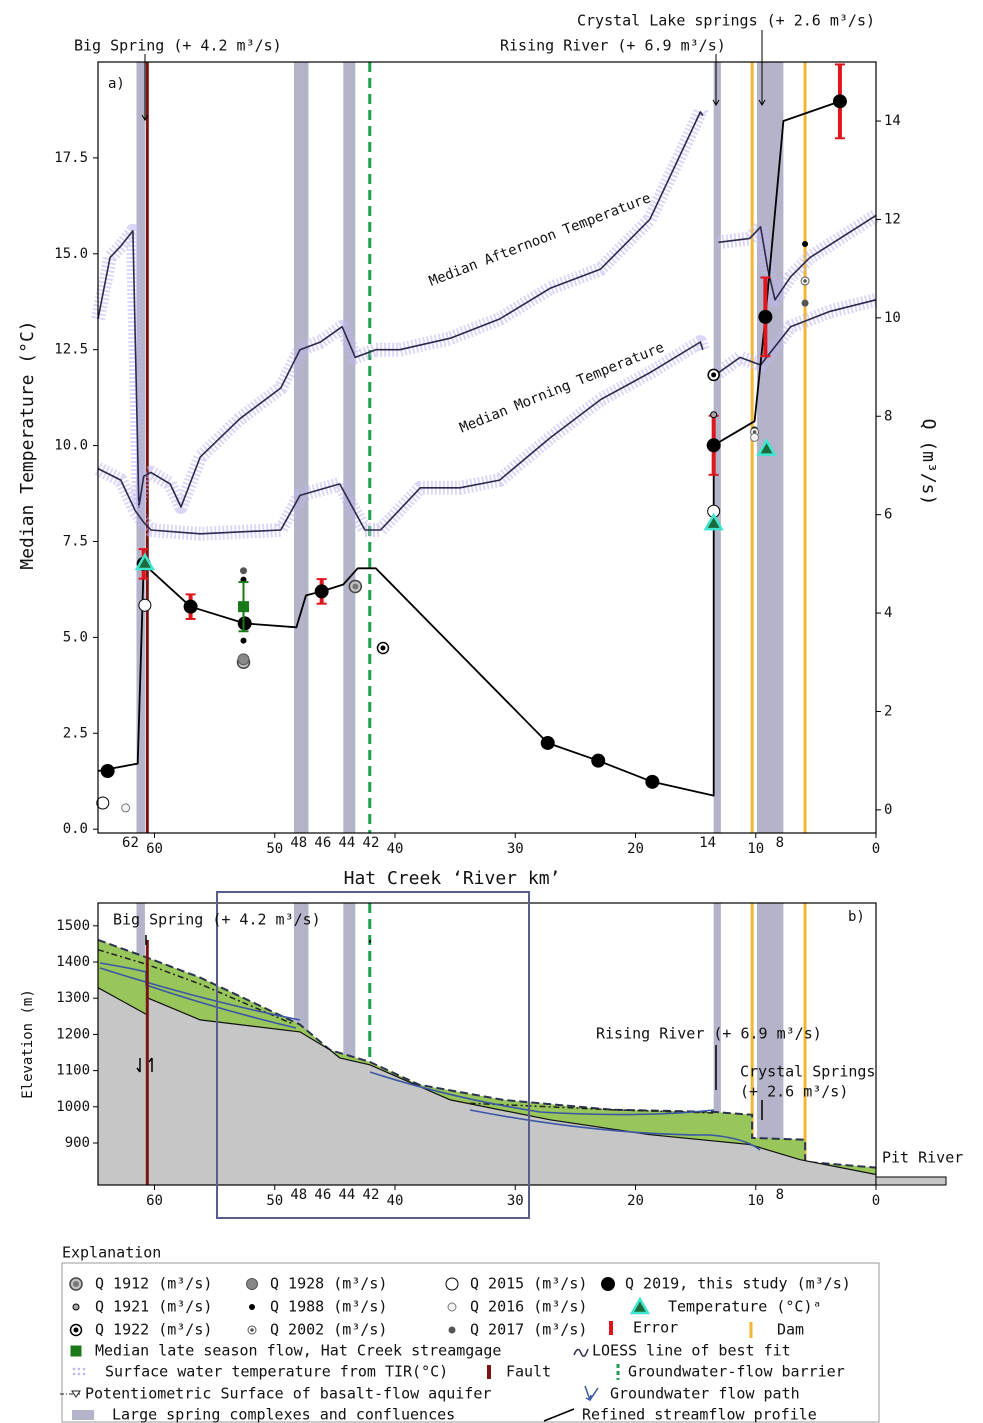 The width and height of the screenshot is (983, 1423). Describe the element at coordinates (888, 416) in the screenshot. I see `y2-tick-label: 8` at that location.